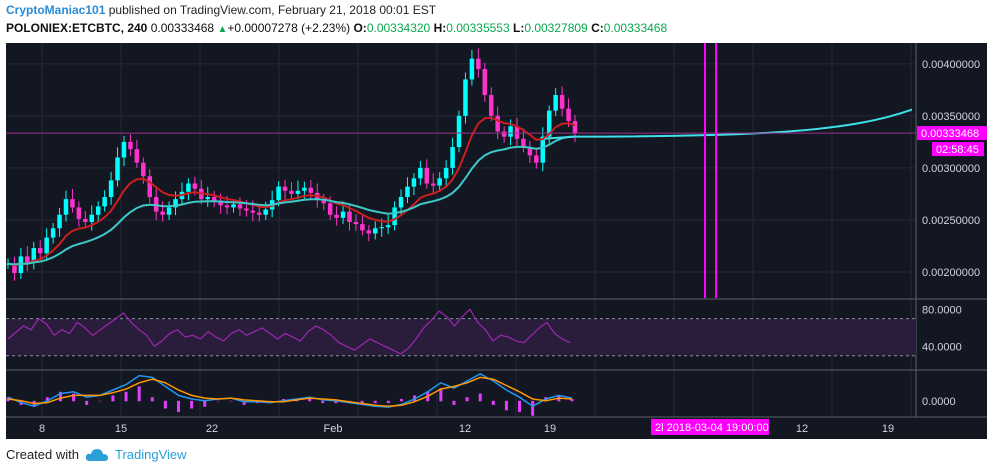 This screenshot has width=991, height=472. Describe the element at coordinates (951, 230) in the screenshot. I see `price-scale-background` at that location.